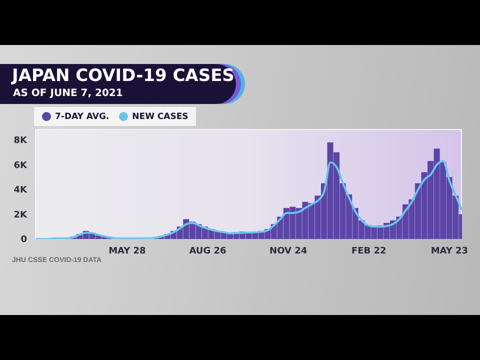  I want to click on x-tick-label: FEB 22, so click(368, 251).